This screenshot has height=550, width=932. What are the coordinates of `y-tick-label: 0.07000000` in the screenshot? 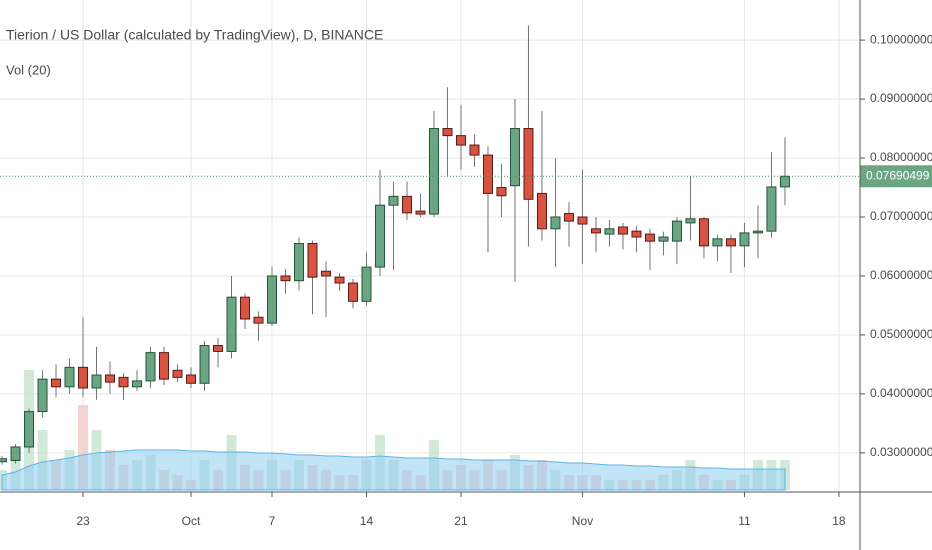 It's located at (901, 216).